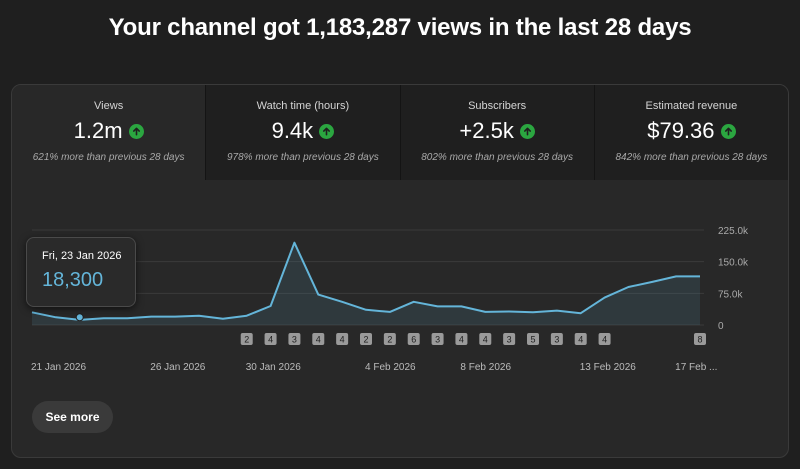 The image size is (800, 469). What do you see at coordinates (72, 417) in the screenshot?
I see `see-more-button: See more` at bounding box center [72, 417].